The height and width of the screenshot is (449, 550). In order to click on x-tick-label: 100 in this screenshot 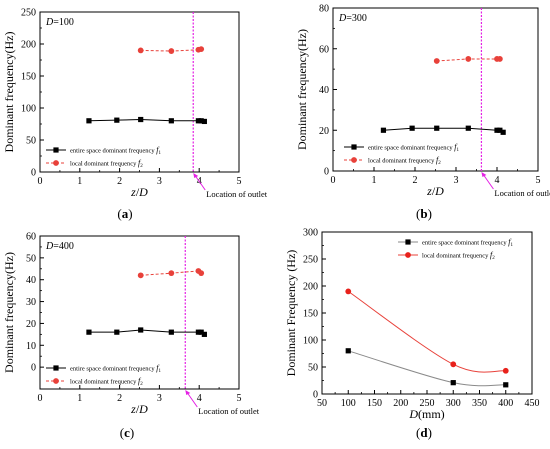, I will do `click(348, 403)`.